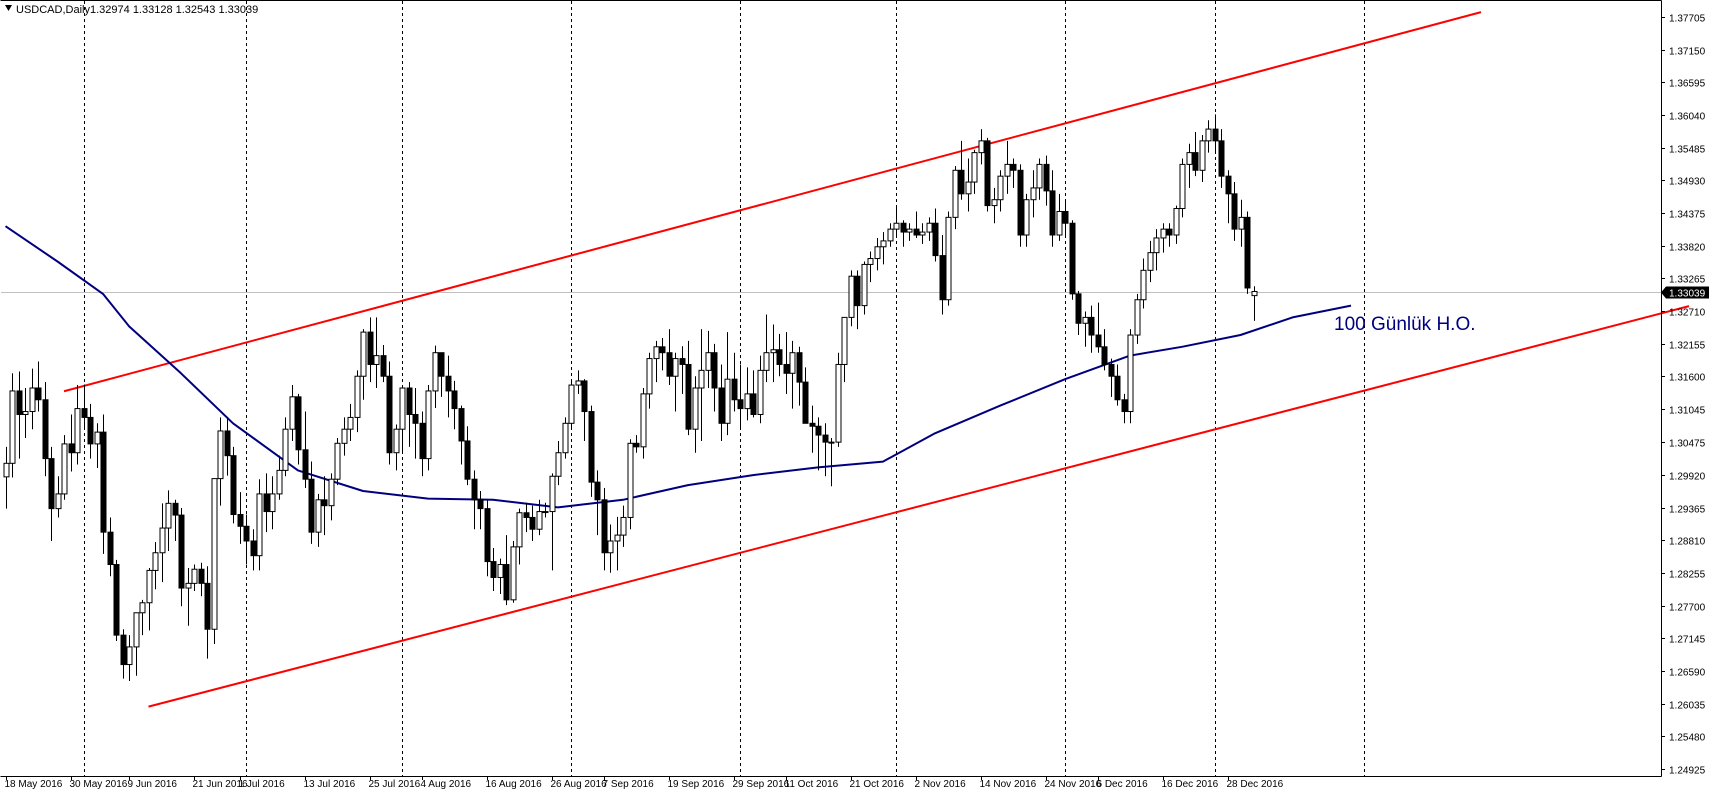 The height and width of the screenshot is (802, 1711). I want to click on y-tick-label: 1.27700, so click(1687, 608).